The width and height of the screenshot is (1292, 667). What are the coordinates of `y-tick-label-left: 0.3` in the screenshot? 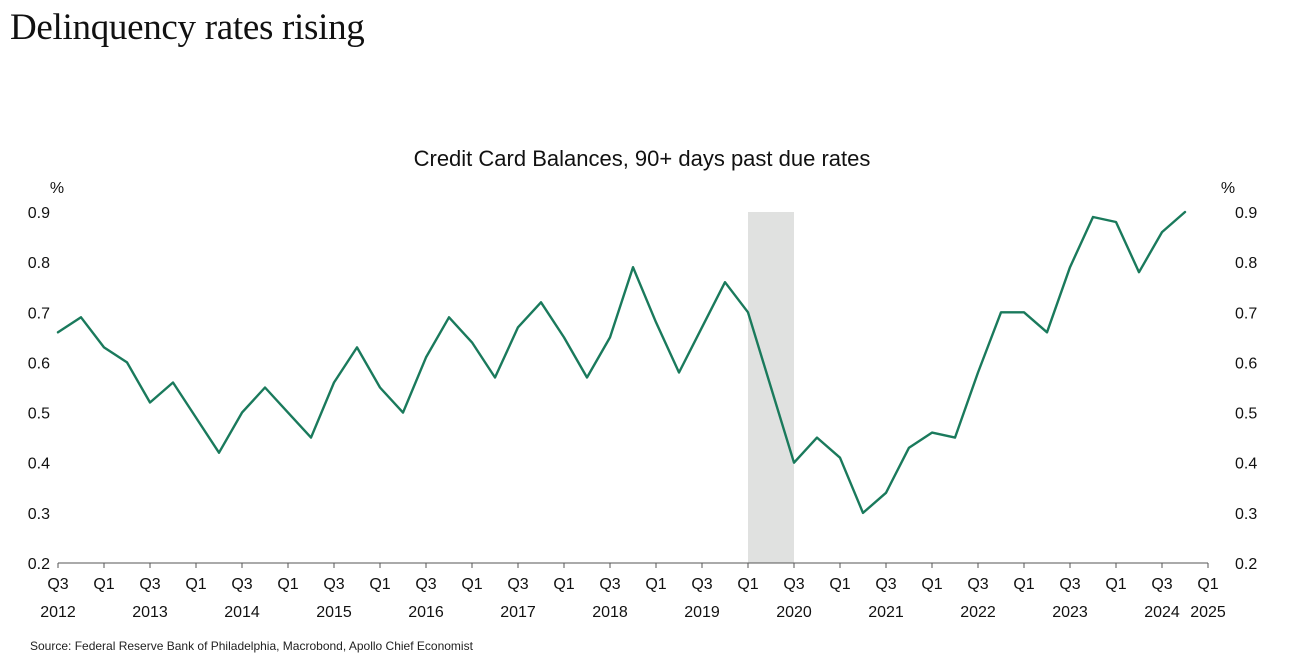 It's located at (39, 514).